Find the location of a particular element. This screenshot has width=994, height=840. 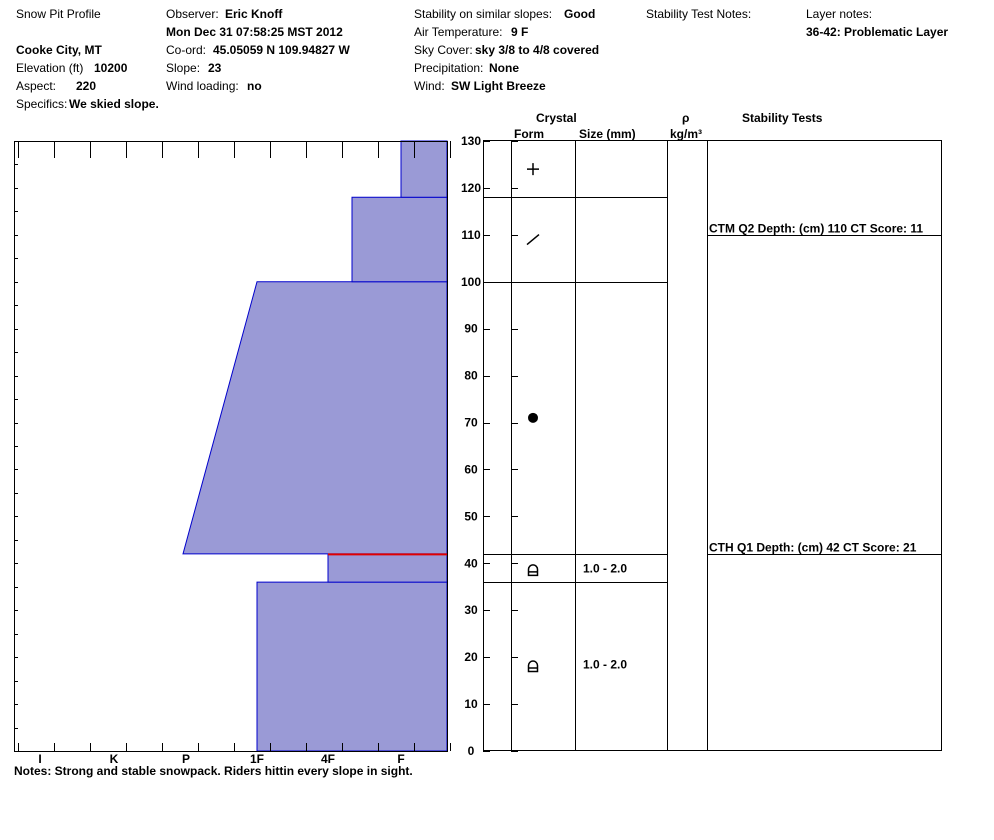

hardness-scale-label: I is located at coordinates (39, 759).